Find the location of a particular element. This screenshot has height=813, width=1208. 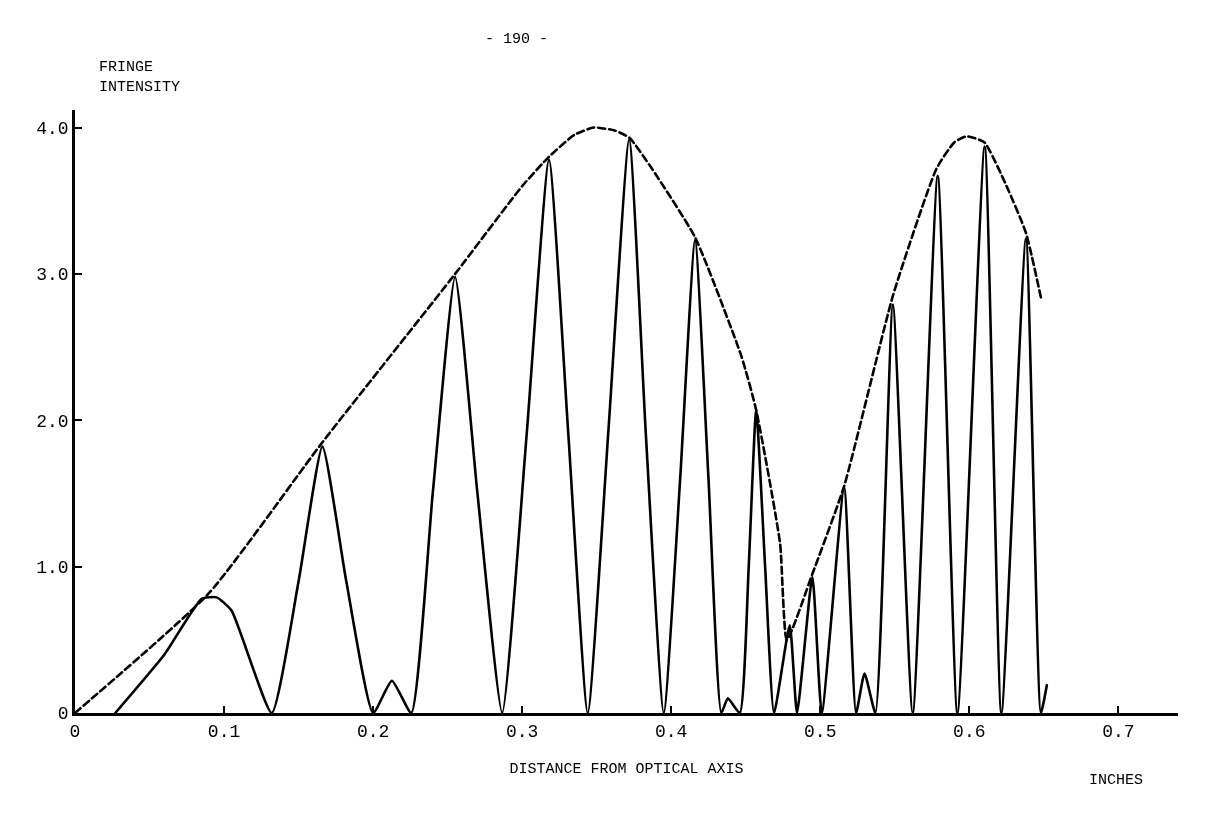

y-tick-label: 0 is located at coordinates (63, 714).